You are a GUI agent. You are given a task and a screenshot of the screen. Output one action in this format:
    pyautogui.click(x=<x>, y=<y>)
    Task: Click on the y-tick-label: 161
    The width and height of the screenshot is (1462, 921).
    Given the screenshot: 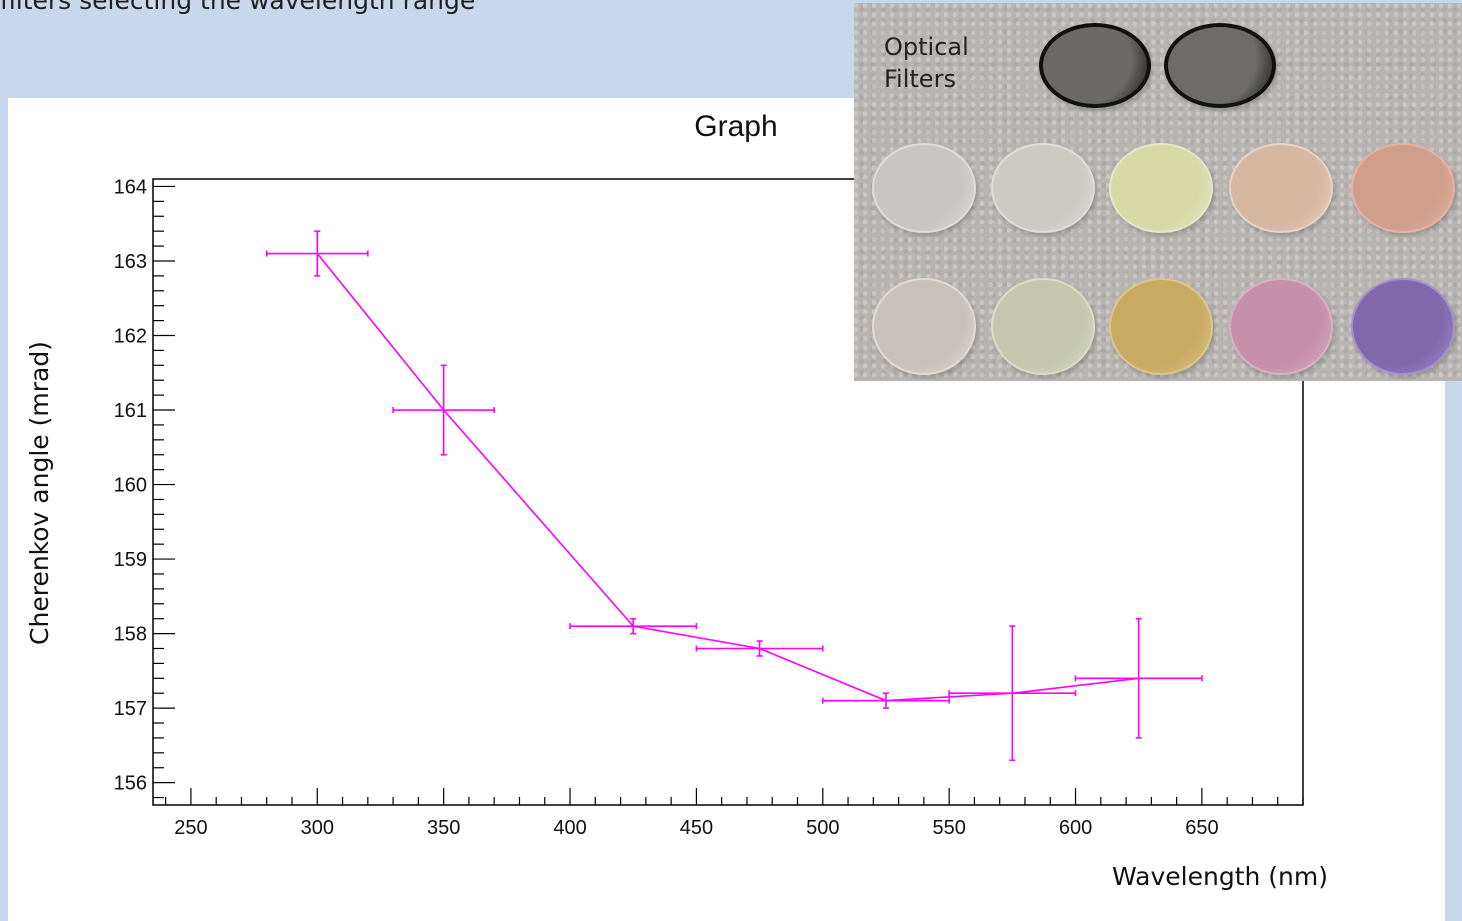 What is the action you would take?
    pyautogui.click(x=130, y=411)
    